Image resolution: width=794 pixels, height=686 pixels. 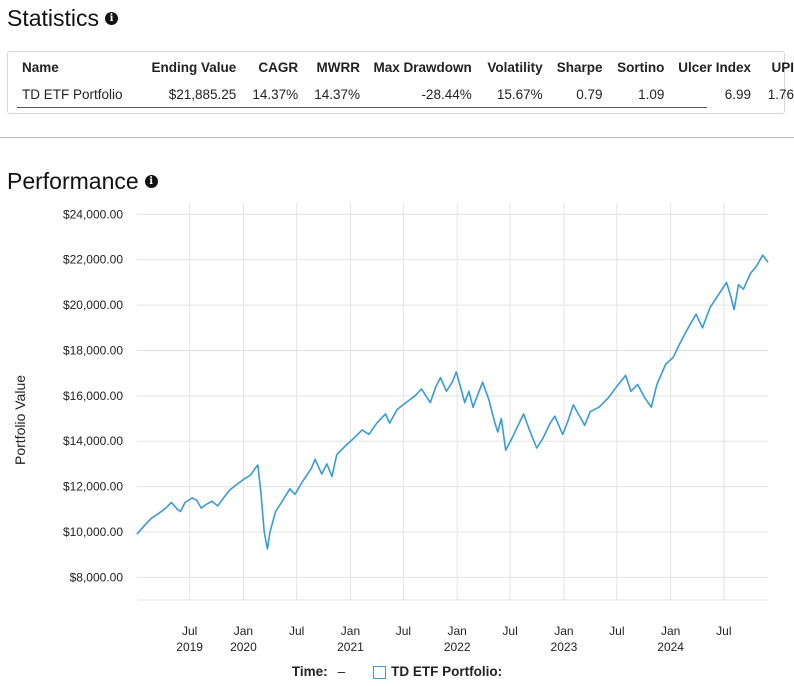 I want to click on column-header-max-drawdown: Max Drawdown, so click(x=422, y=67).